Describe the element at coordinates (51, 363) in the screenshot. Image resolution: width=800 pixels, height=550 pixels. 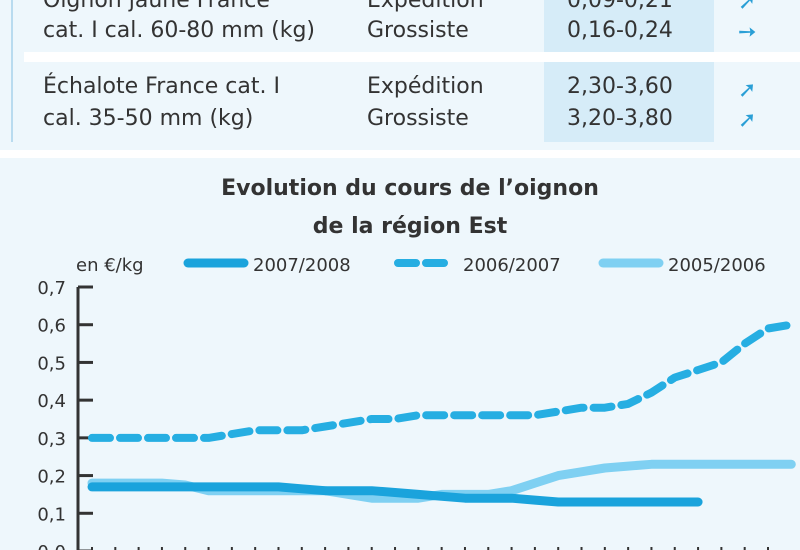
I see `y-tick-label: 0,5` at that location.